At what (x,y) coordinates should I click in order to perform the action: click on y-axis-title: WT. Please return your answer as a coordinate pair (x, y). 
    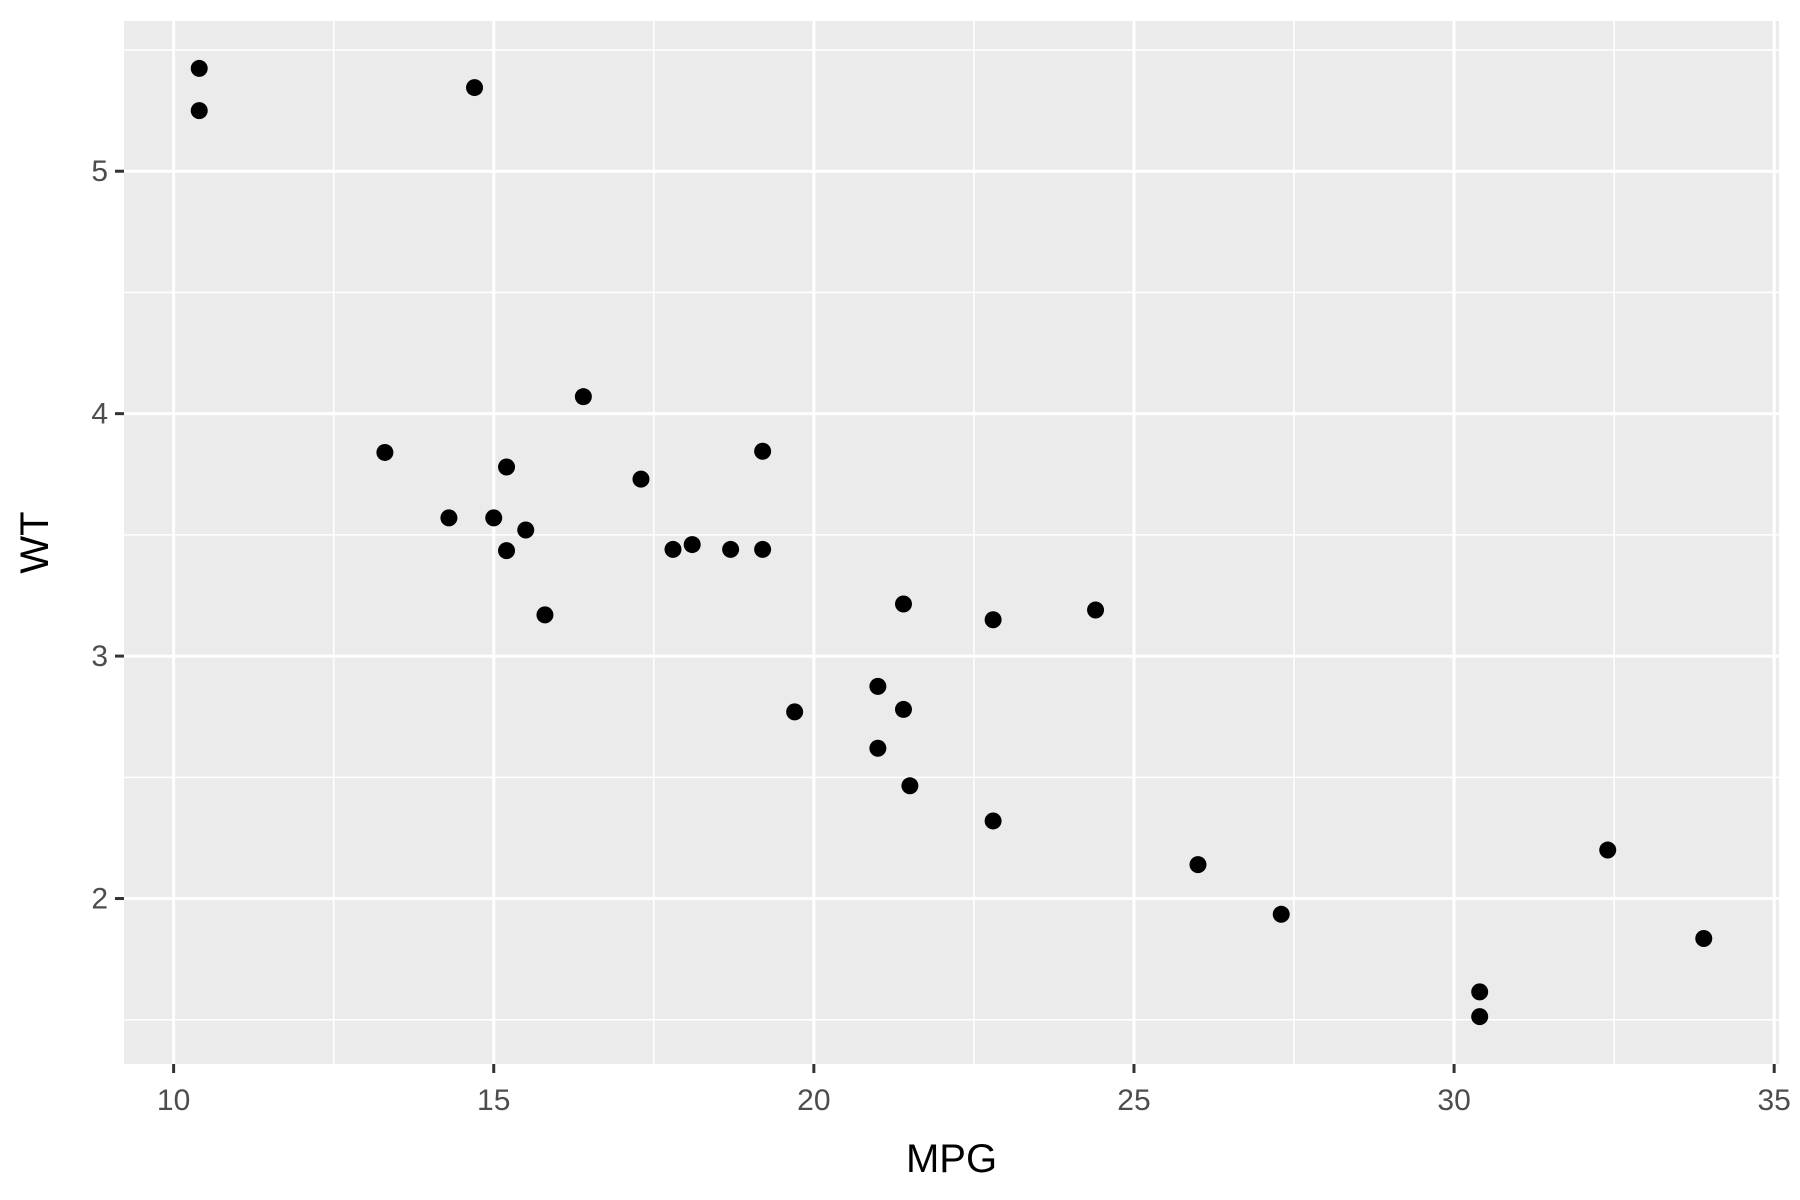
    Looking at the image, I should click on (35, 542).